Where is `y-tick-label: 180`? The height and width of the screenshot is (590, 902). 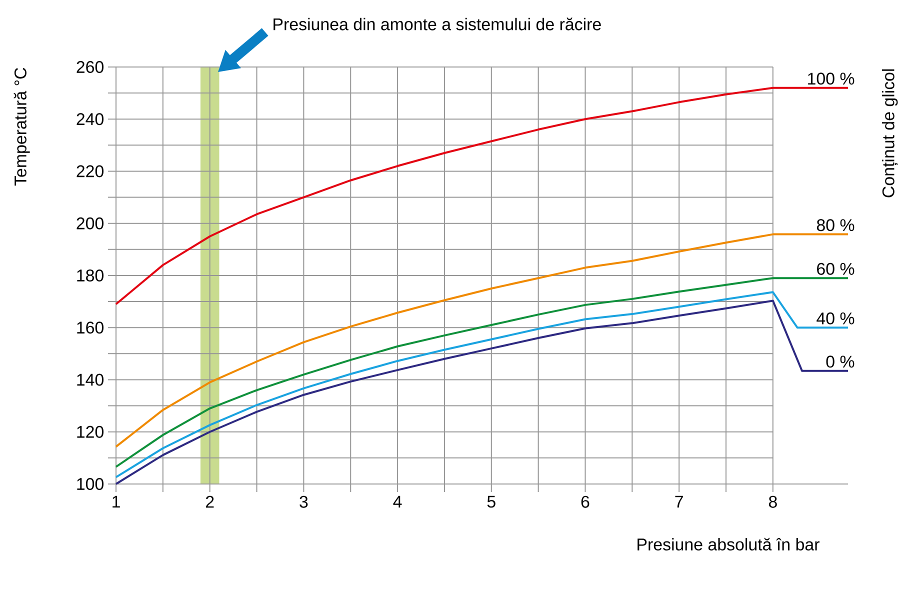 y-tick-label: 180 is located at coordinates (90, 275).